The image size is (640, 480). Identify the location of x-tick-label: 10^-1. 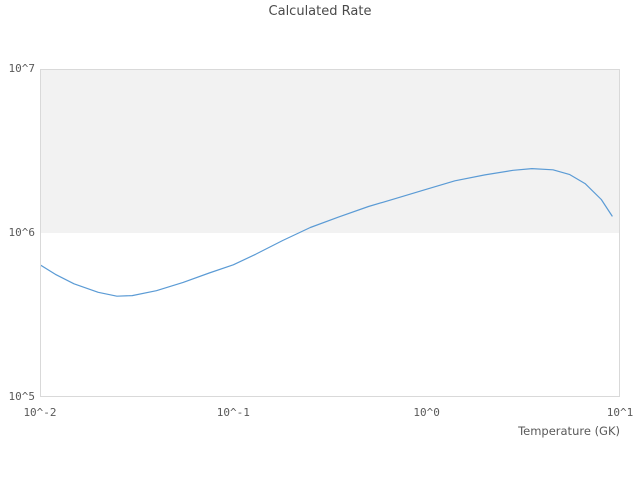
(233, 412).